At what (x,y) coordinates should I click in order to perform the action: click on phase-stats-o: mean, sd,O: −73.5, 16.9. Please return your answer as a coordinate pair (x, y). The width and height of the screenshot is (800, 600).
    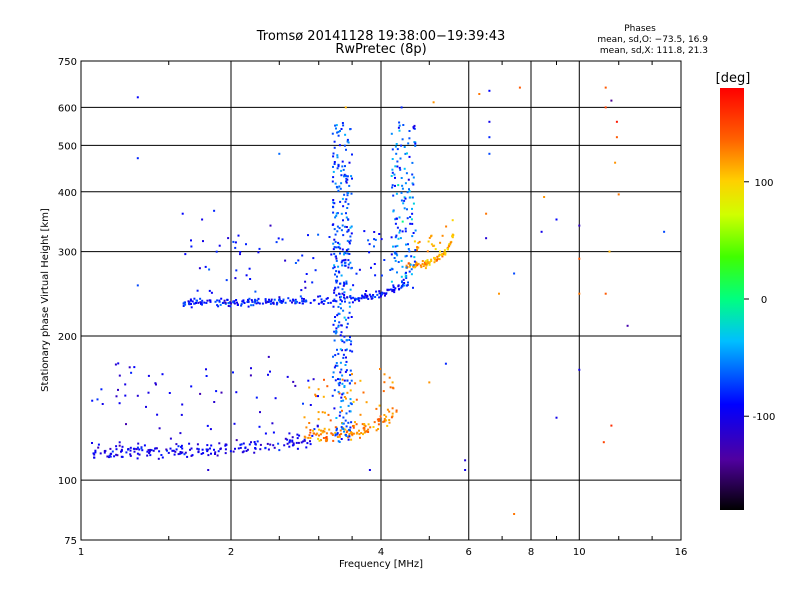
    Looking at the image, I should click on (652, 40).